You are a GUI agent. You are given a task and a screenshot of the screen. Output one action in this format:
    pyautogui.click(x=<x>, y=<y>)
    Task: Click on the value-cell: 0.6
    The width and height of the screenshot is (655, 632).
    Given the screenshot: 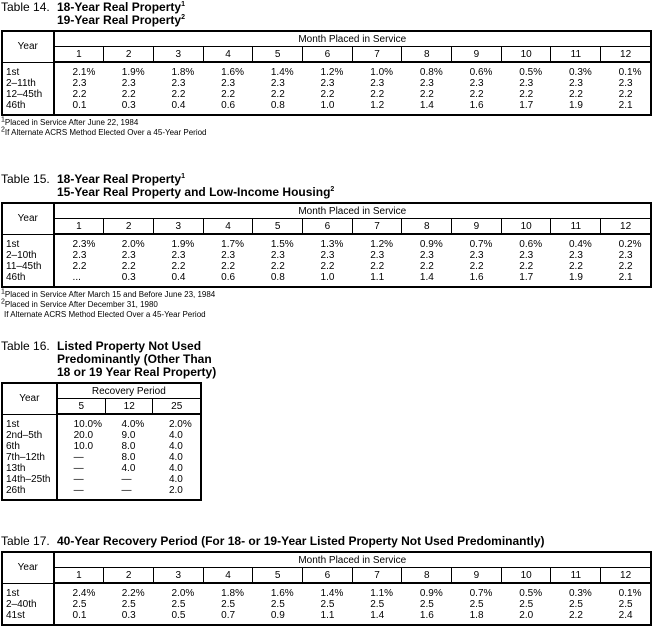 What is the action you would take?
    pyautogui.click(x=228, y=105)
    